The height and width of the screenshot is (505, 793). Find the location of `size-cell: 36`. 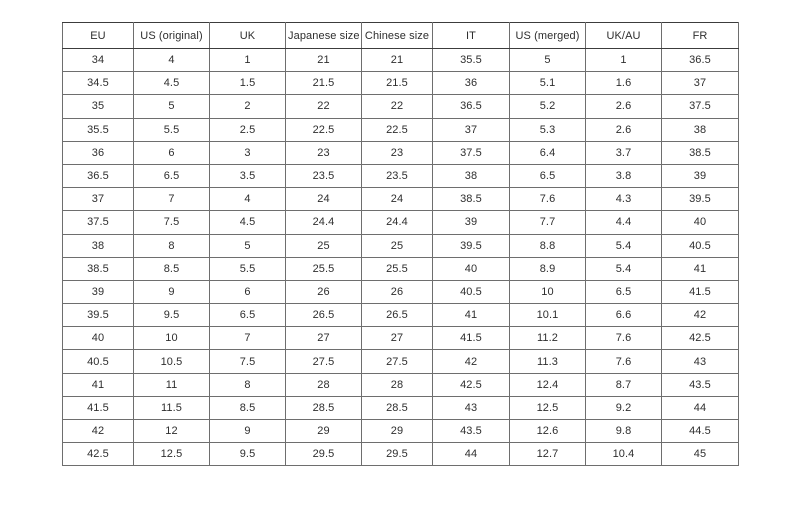

size-cell: 36 is located at coordinates (471, 83).